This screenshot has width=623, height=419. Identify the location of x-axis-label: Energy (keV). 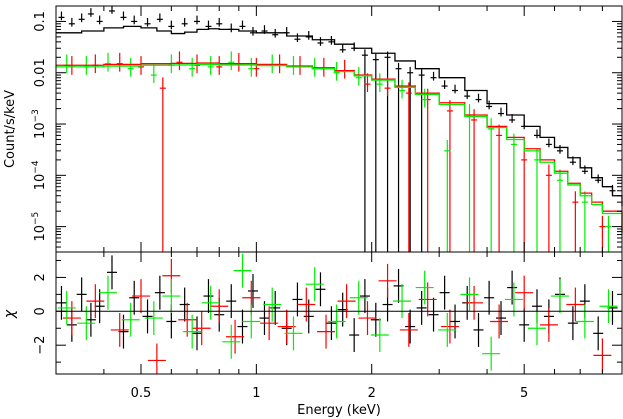
(339, 410).